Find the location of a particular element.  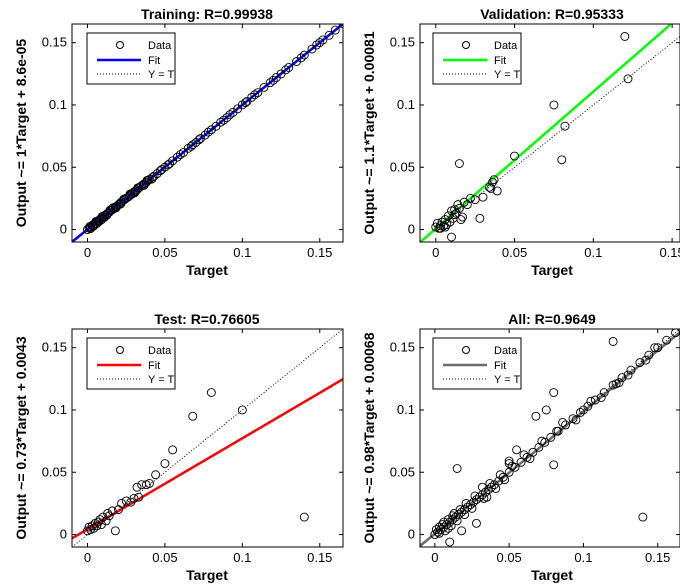

all-y-axis-label: Output ~= 0.98*Target + 0.00068 is located at coordinates (369, 437).